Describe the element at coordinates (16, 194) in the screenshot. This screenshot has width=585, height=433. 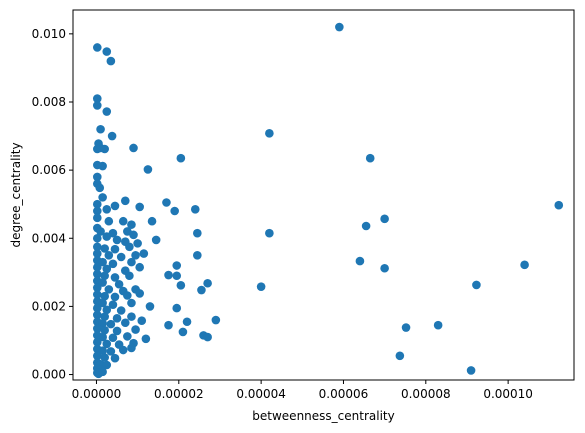
I see `y-axis-label: degree_centrality` at that location.